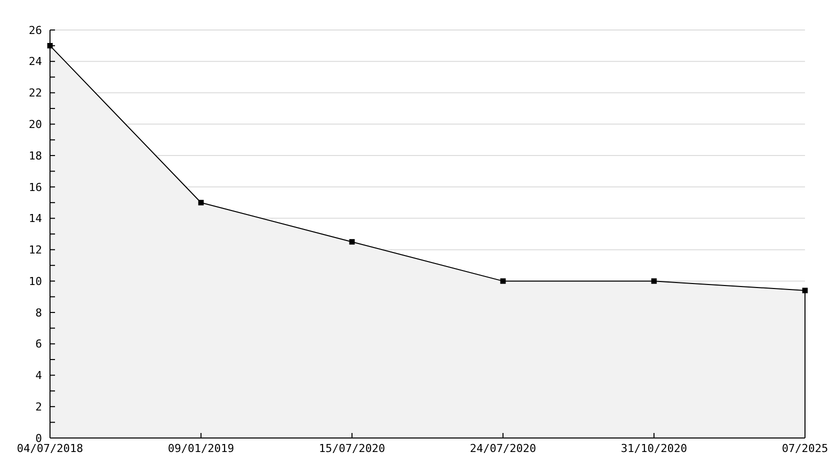 The height and width of the screenshot is (468, 834). I want to click on y-tick-label: 20, so click(35, 125).